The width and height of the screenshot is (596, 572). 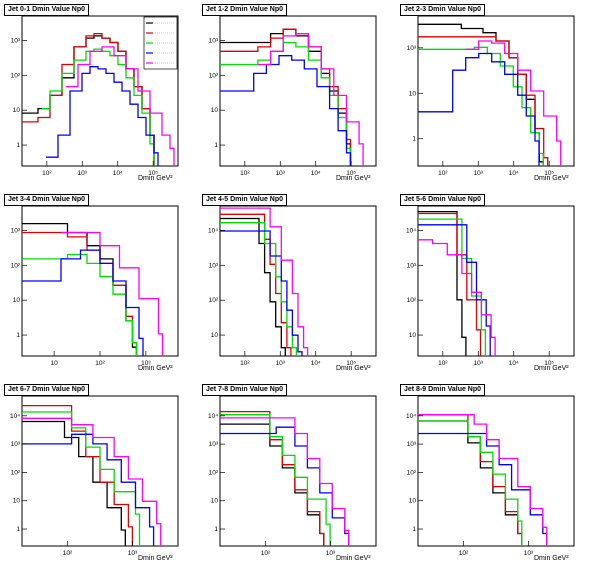 I want to click on panel-title: Jet 2-3 Dmin Value Np0, so click(x=443, y=10).